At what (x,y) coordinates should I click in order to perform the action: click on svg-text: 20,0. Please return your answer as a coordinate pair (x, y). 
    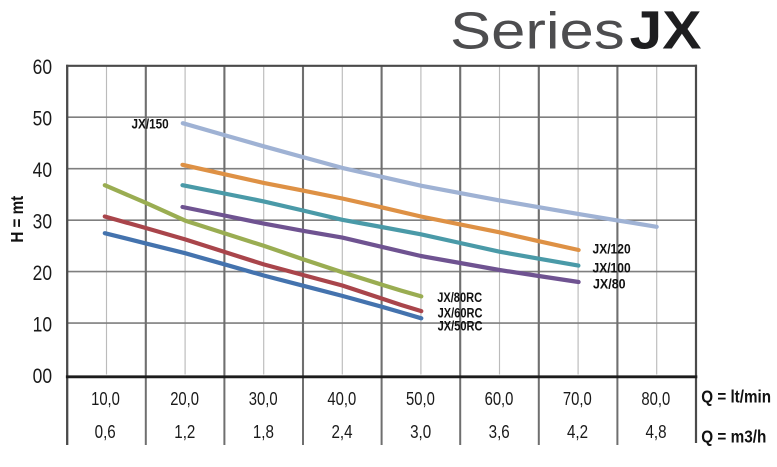
    Looking at the image, I should click on (184, 398).